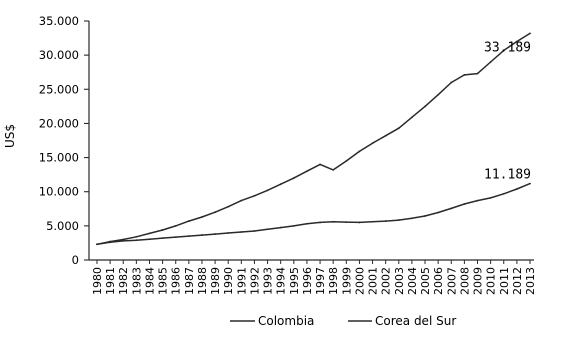 The height and width of the screenshot is (337, 572). Describe the element at coordinates (136, 281) in the screenshot. I see `x-tick-label: 1983` at that location.